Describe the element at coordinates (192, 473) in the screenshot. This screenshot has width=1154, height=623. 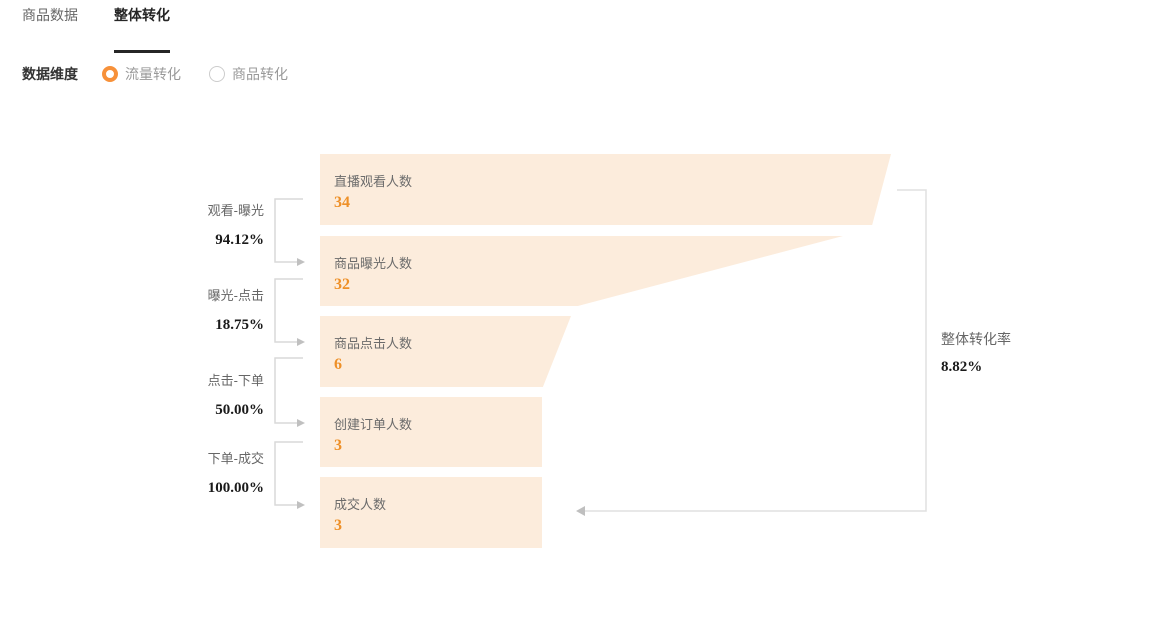
I see `conversion-order-deal: 下单-成交 100.00%` at that location.